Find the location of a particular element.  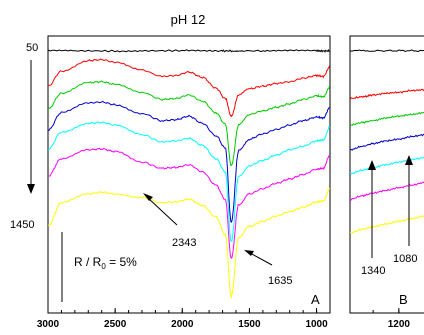

panel-a-letter: A is located at coordinates (315, 299).